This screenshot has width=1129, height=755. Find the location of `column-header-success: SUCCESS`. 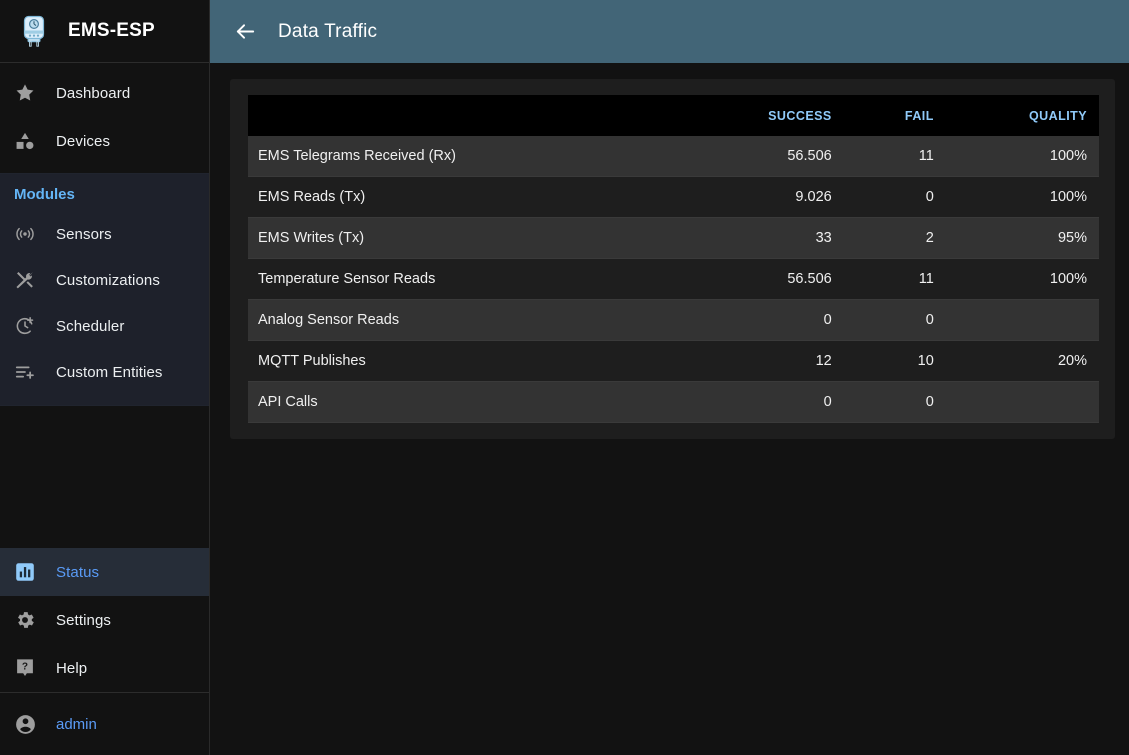

column-header-success: SUCCESS is located at coordinates (767, 115).